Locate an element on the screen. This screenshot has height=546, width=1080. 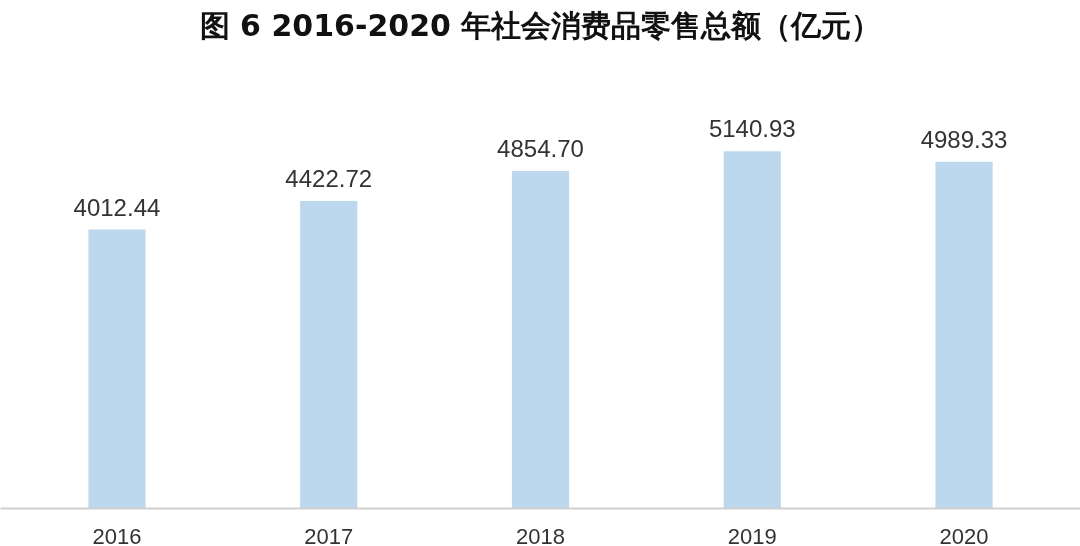
x-tick-label: 2018 is located at coordinates (540, 534).